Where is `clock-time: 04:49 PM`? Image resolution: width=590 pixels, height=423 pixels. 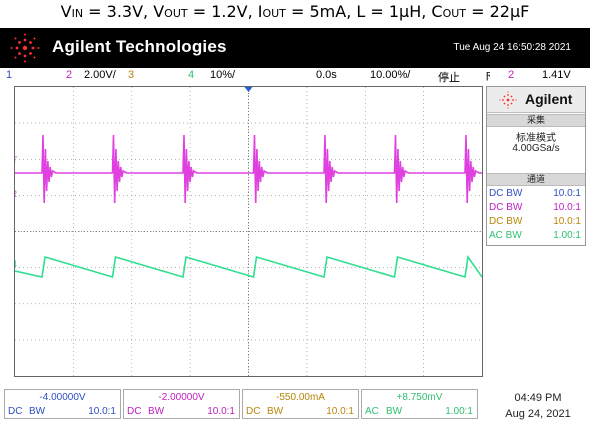 clock-time: 04:49 PM is located at coordinates (538, 398).